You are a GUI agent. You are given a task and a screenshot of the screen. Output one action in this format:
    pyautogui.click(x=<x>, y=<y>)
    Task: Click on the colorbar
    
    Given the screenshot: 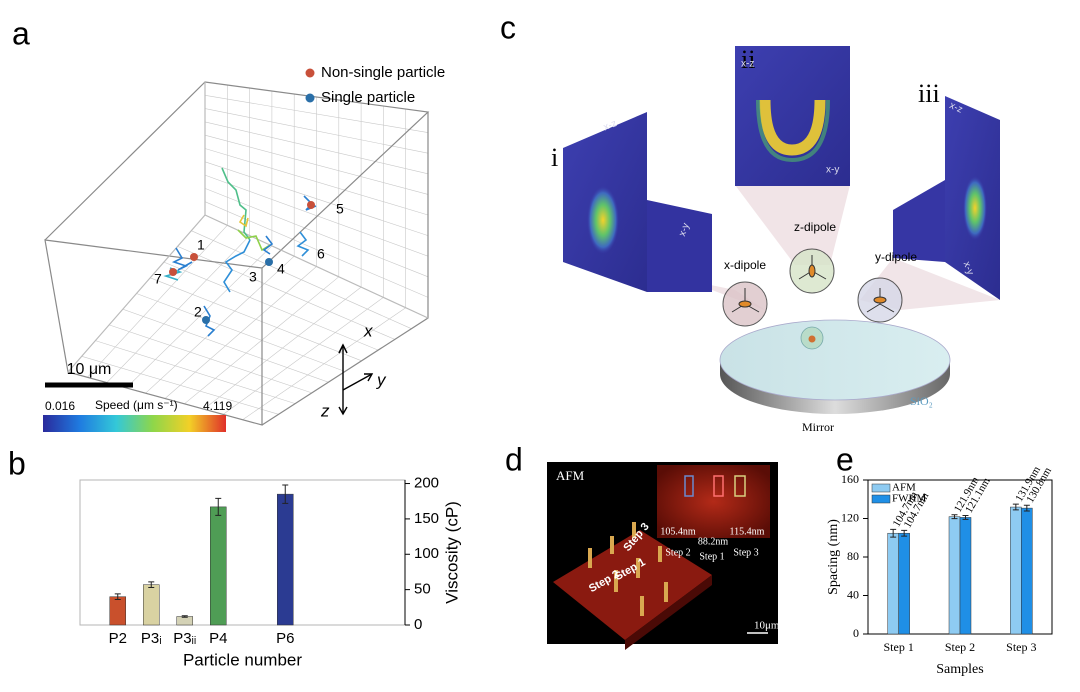 What is the action you would take?
    pyautogui.click(x=134, y=423)
    